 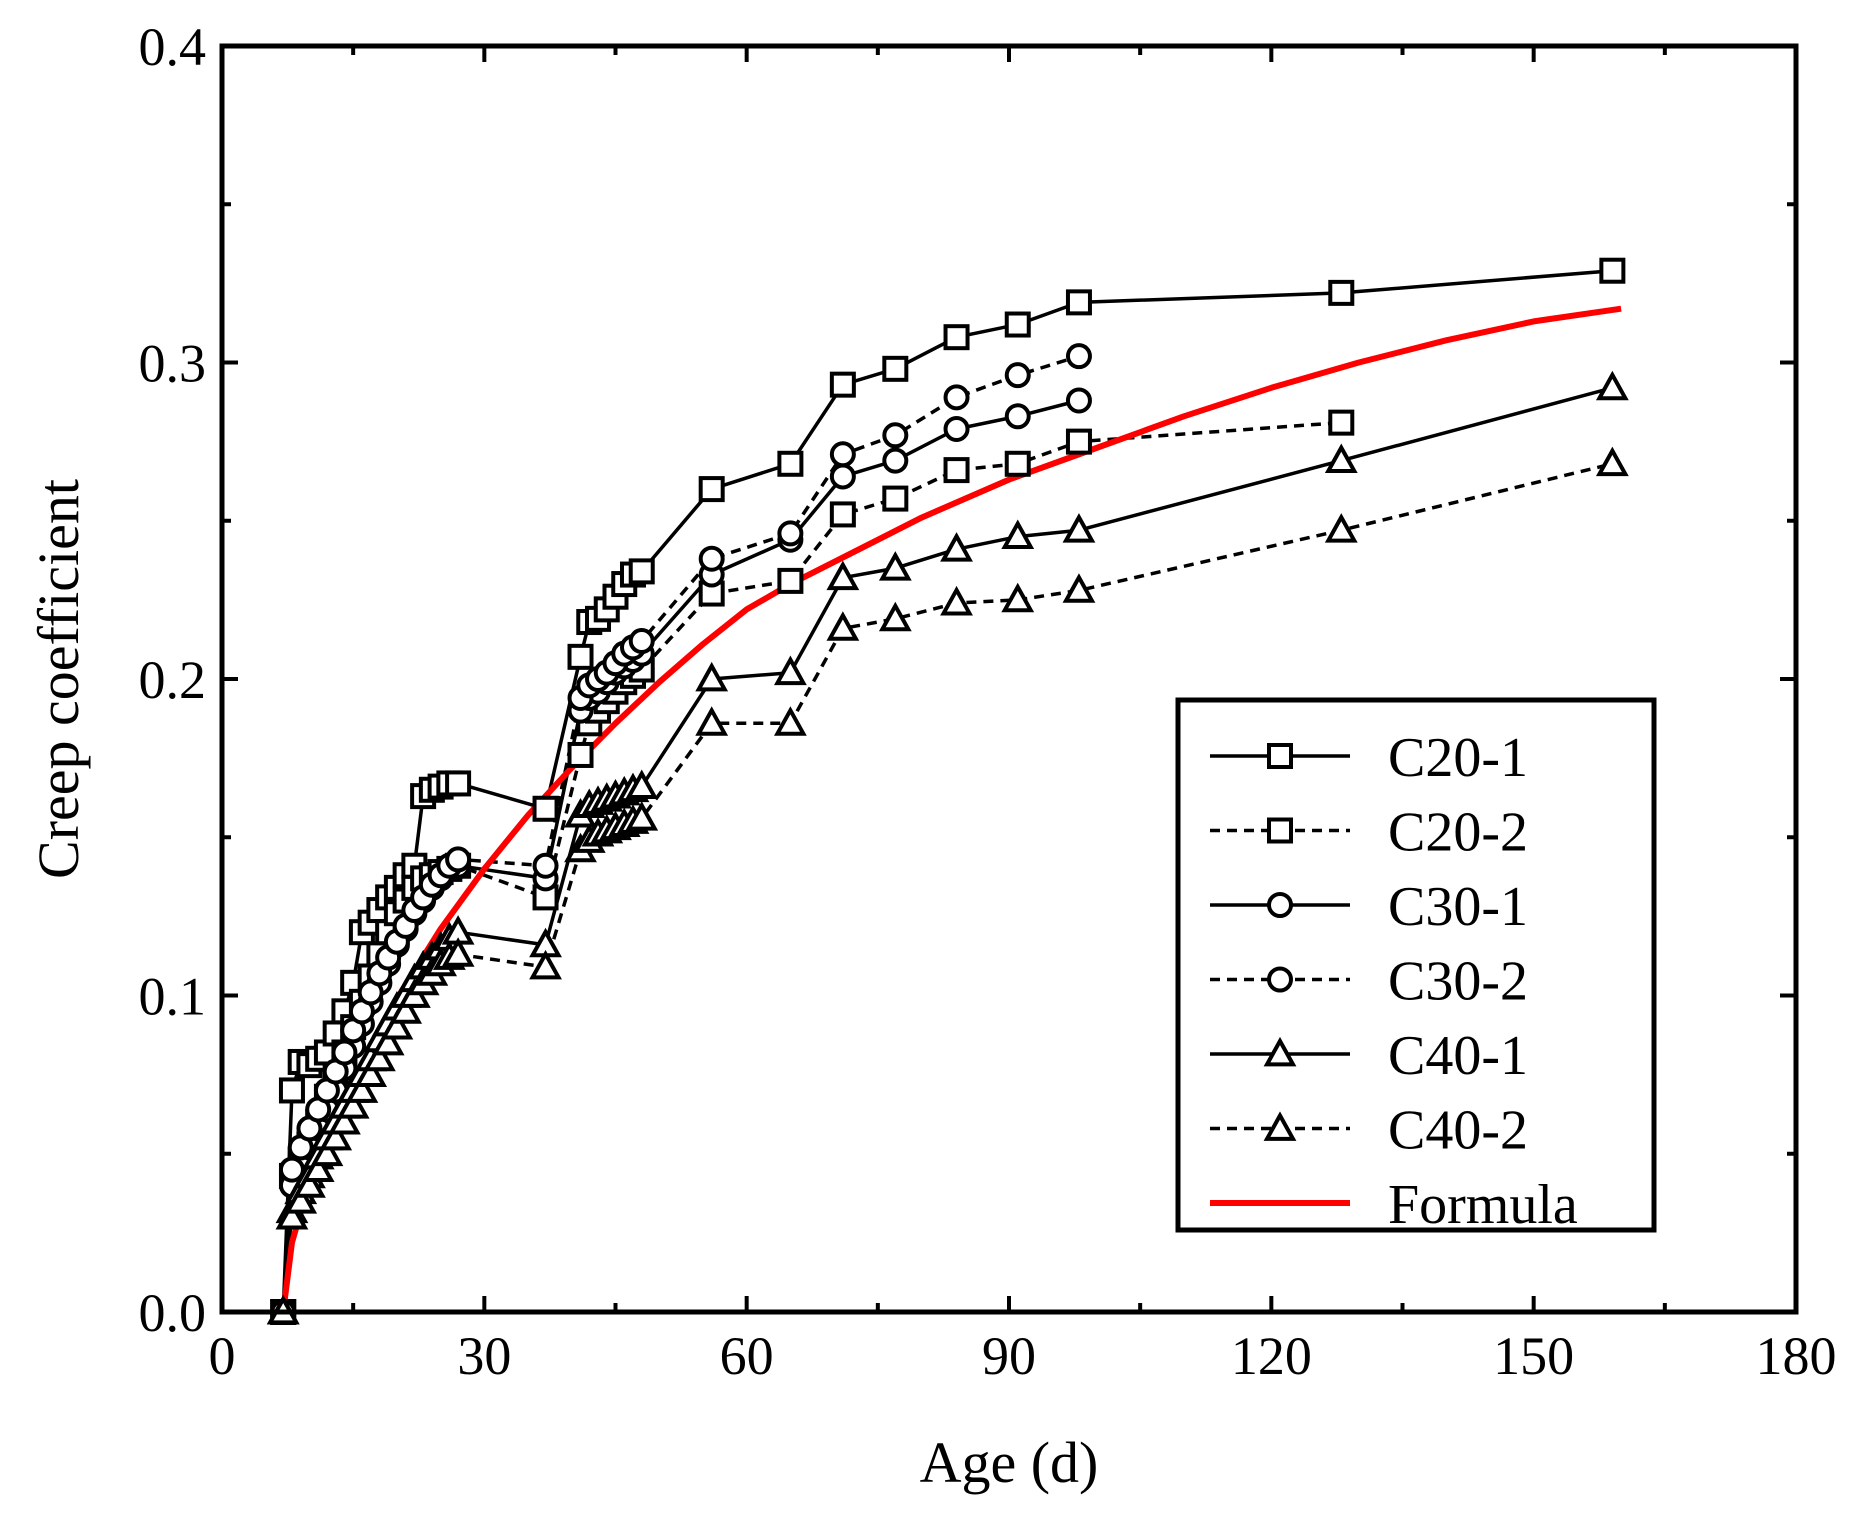 I want to click on legend-box, so click(x=1416, y=965).